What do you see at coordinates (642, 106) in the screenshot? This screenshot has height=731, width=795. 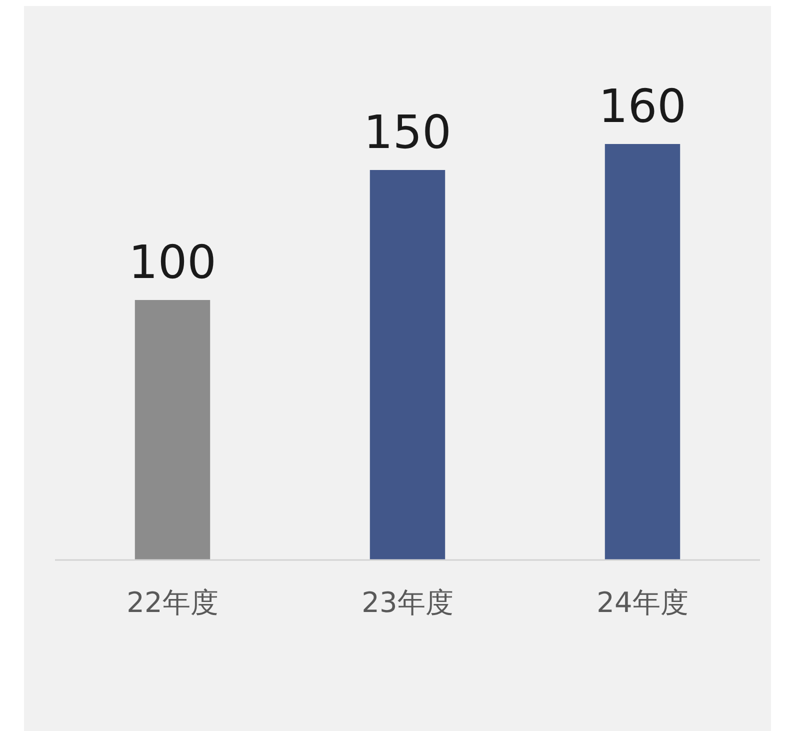 I see `data-label: 160` at bounding box center [642, 106].